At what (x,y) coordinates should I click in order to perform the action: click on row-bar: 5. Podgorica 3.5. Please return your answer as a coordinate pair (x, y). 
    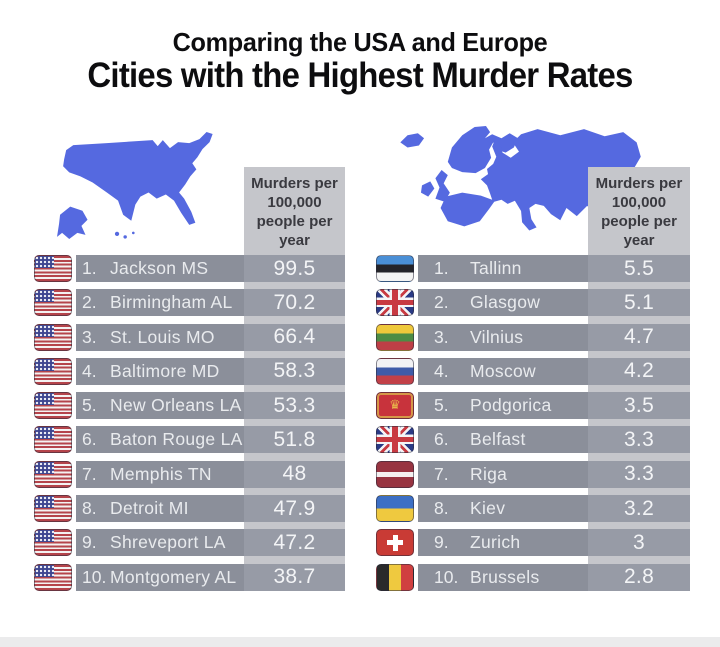
    Looking at the image, I should click on (554, 406).